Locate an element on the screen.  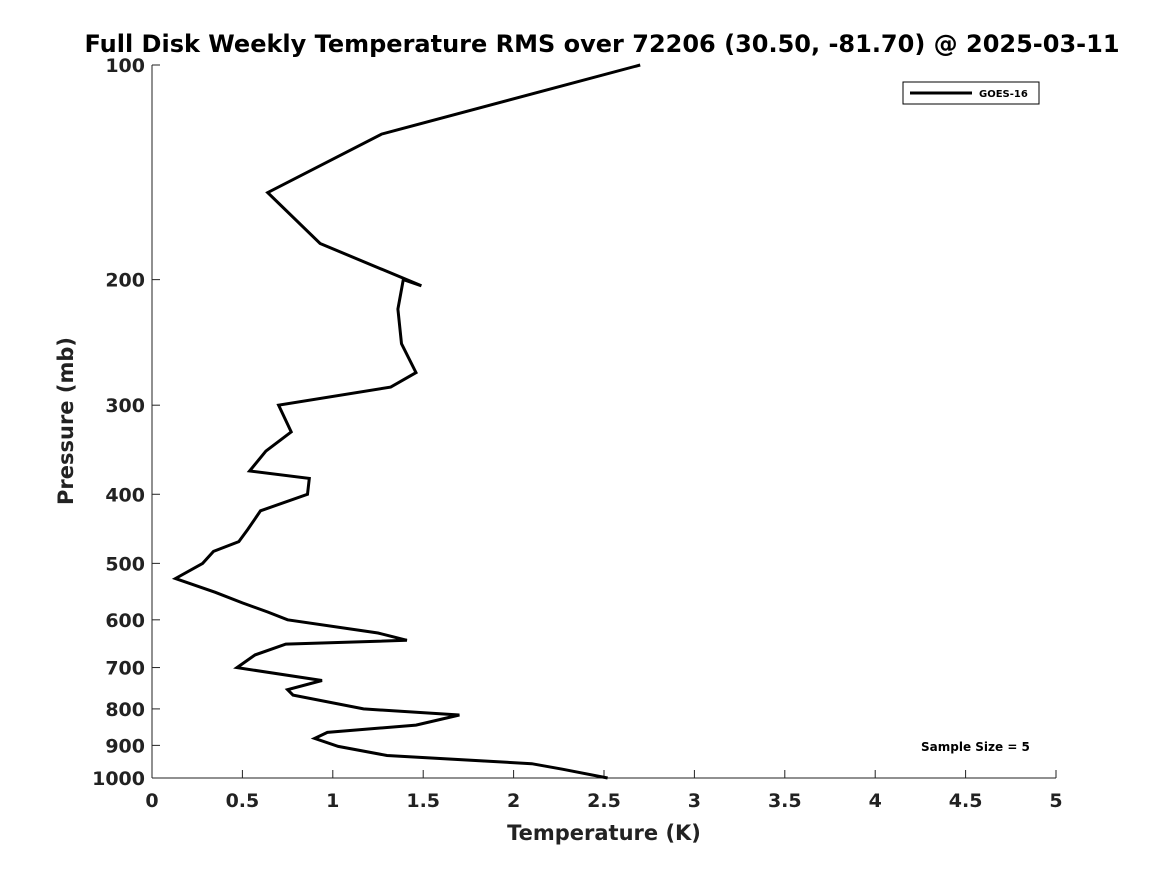
y-tick-label: 1000 is located at coordinates (118, 779).